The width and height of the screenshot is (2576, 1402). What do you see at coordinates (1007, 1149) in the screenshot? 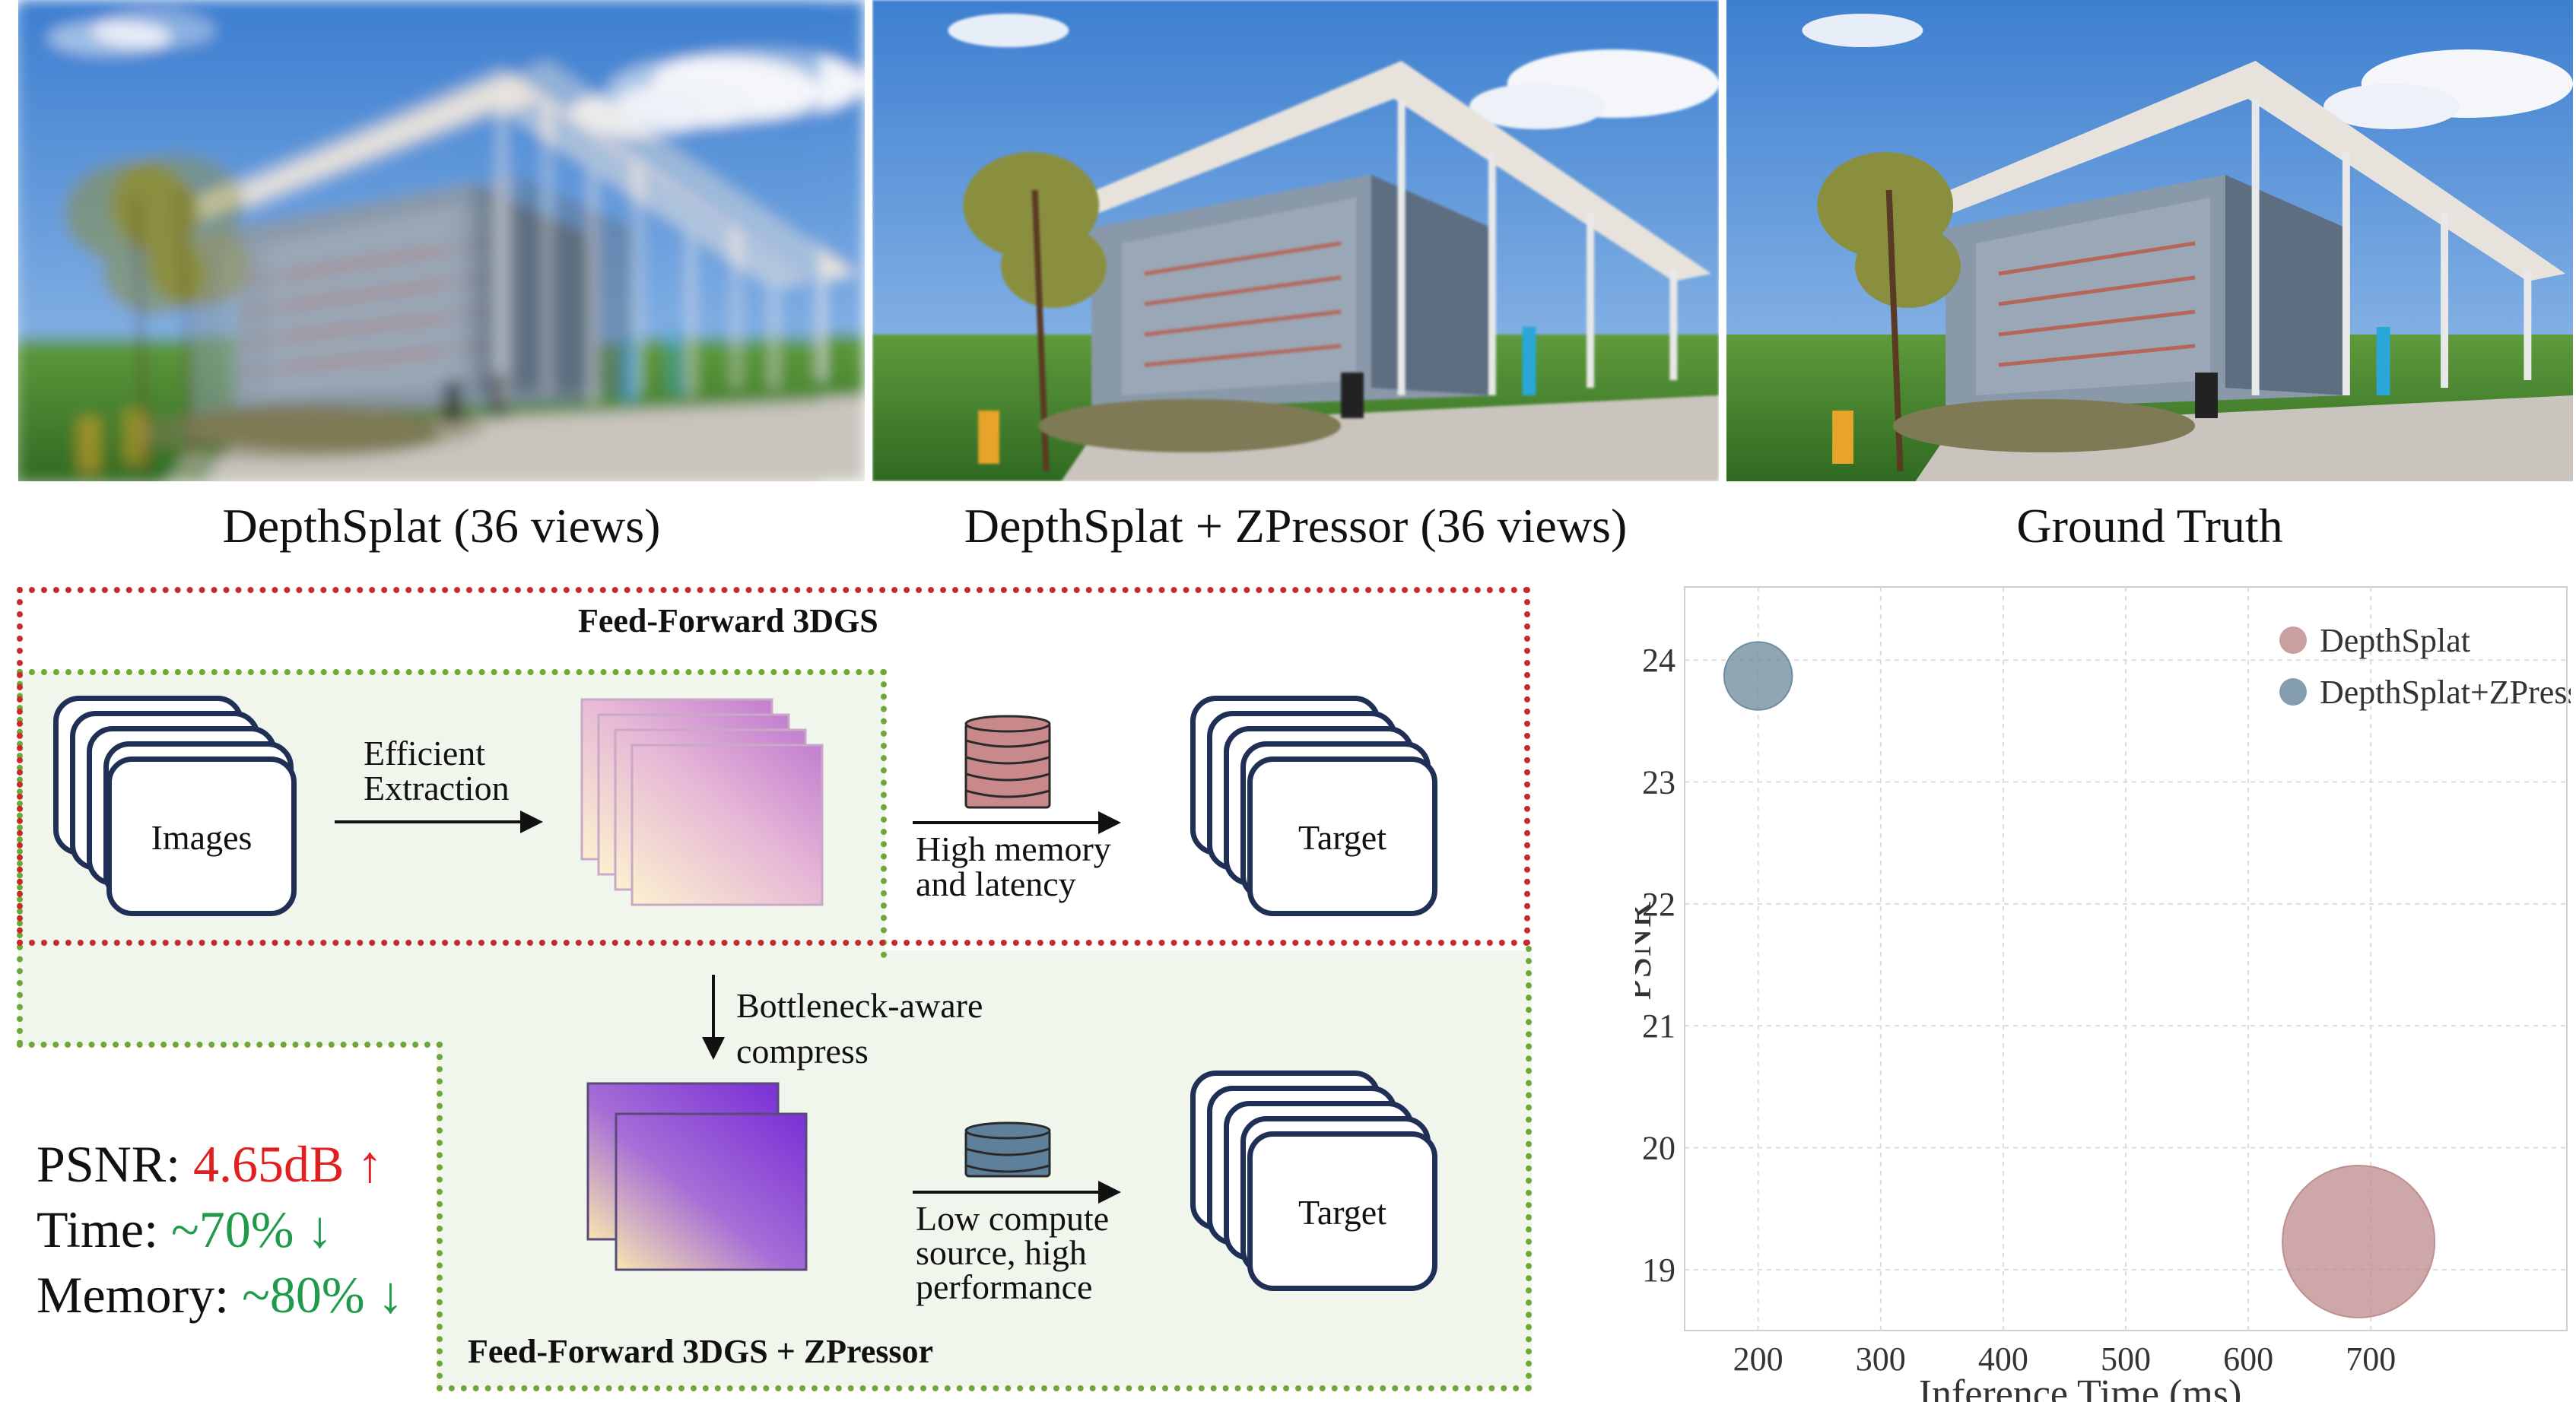
I see `database-icon-low` at bounding box center [1007, 1149].